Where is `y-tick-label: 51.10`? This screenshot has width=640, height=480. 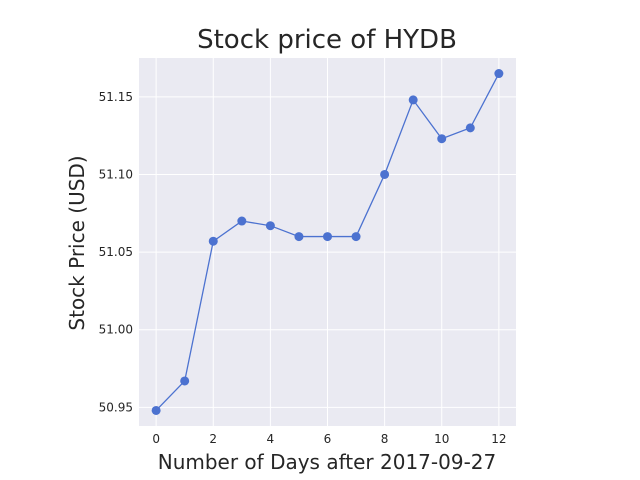 y-tick-label: 51.10 is located at coordinates (116, 174).